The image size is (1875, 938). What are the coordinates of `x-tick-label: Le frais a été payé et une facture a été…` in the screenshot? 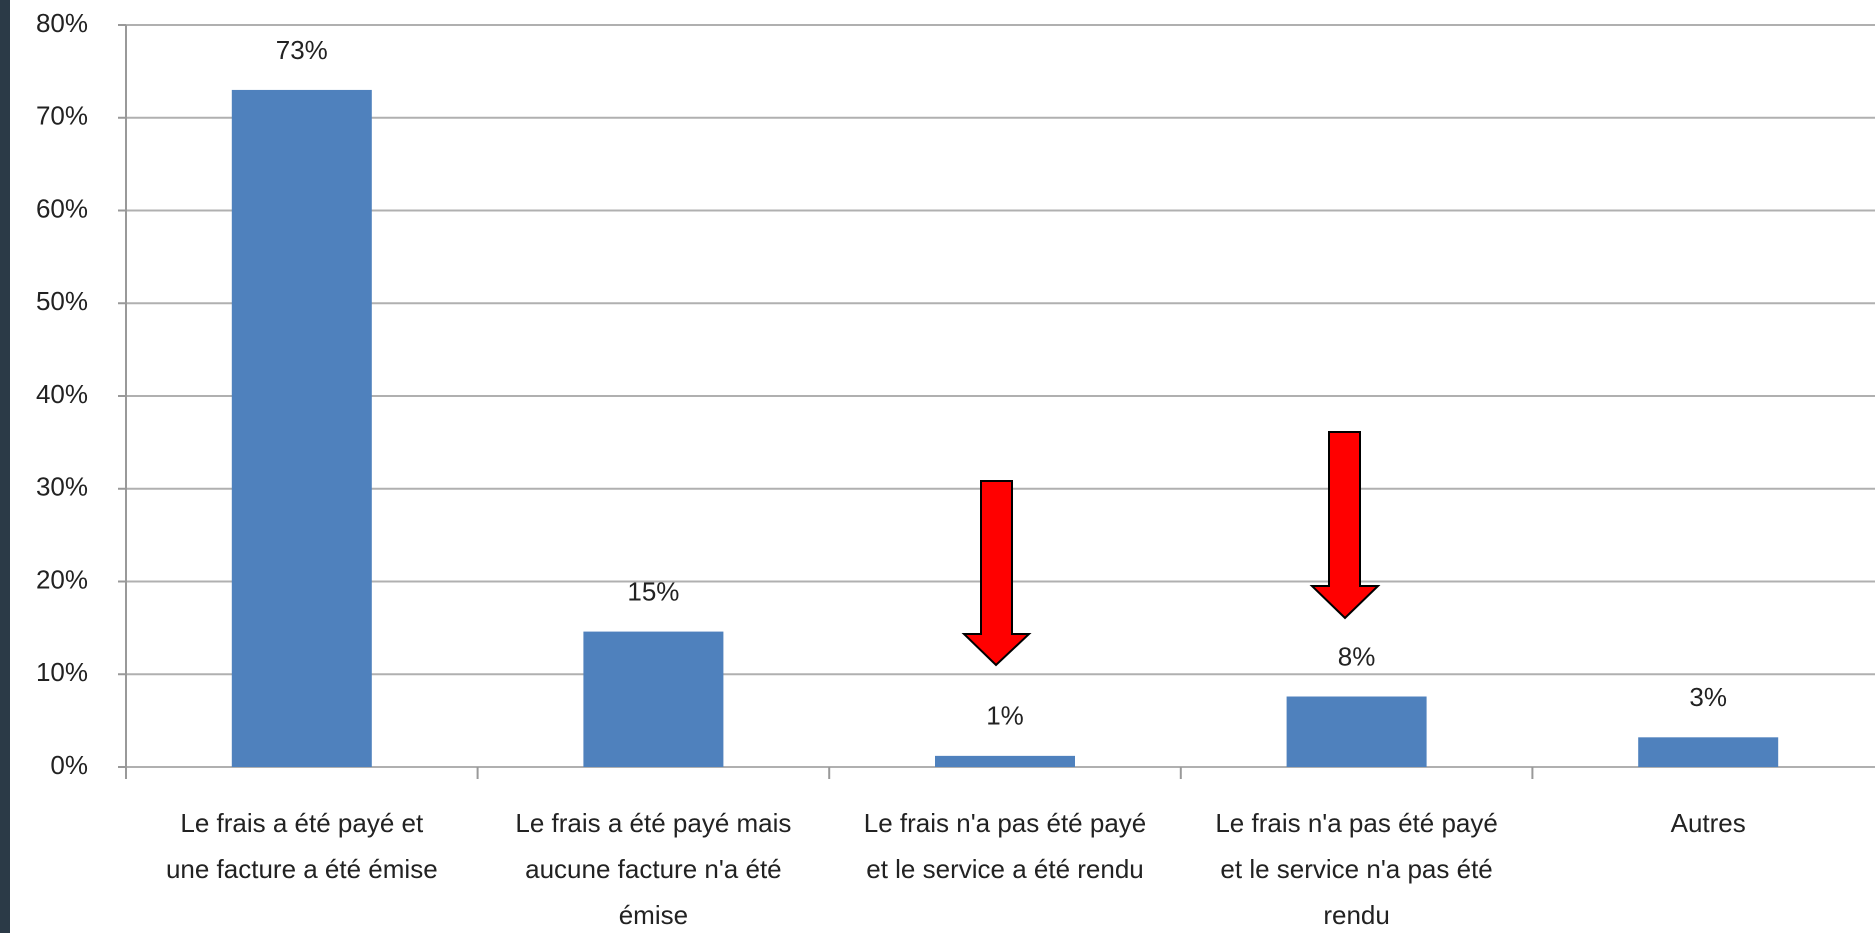 It's located at (301, 846).